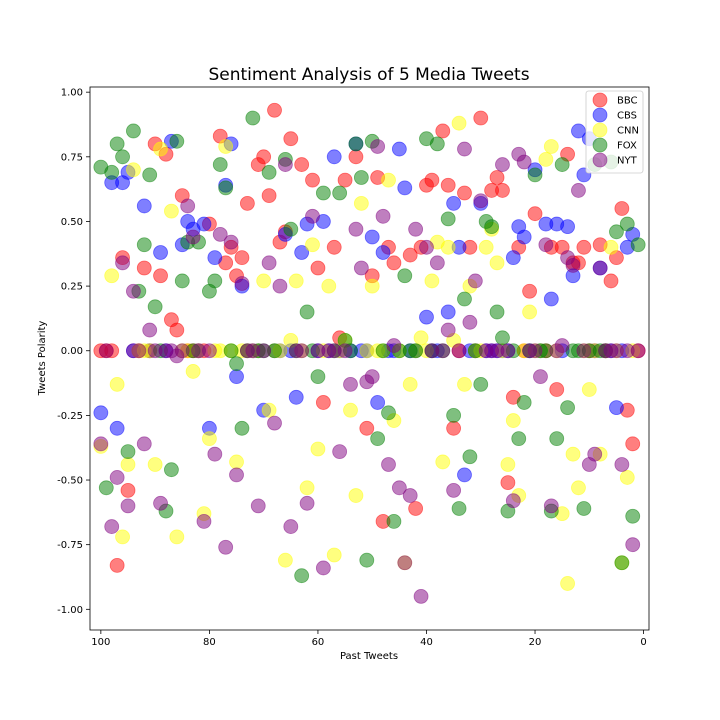  What do you see at coordinates (73, 352) in the screenshot?
I see `y-axis: 1.00 0.75 0.50 0.25 0.00 -0.25 -0.50 -0.75 -1.00` at bounding box center [73, 352].